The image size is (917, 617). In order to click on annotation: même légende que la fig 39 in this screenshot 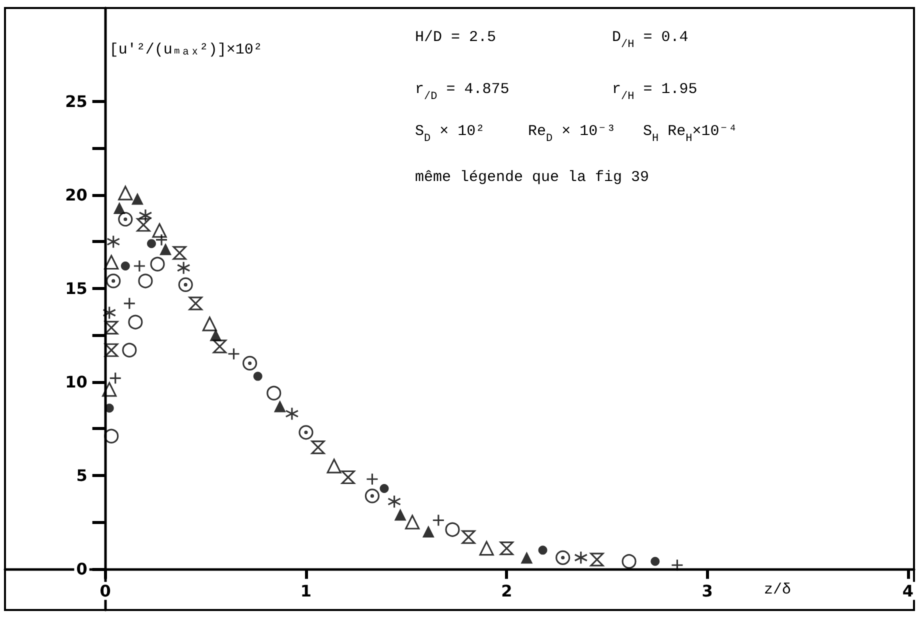, I will do `click(532, 177)`.